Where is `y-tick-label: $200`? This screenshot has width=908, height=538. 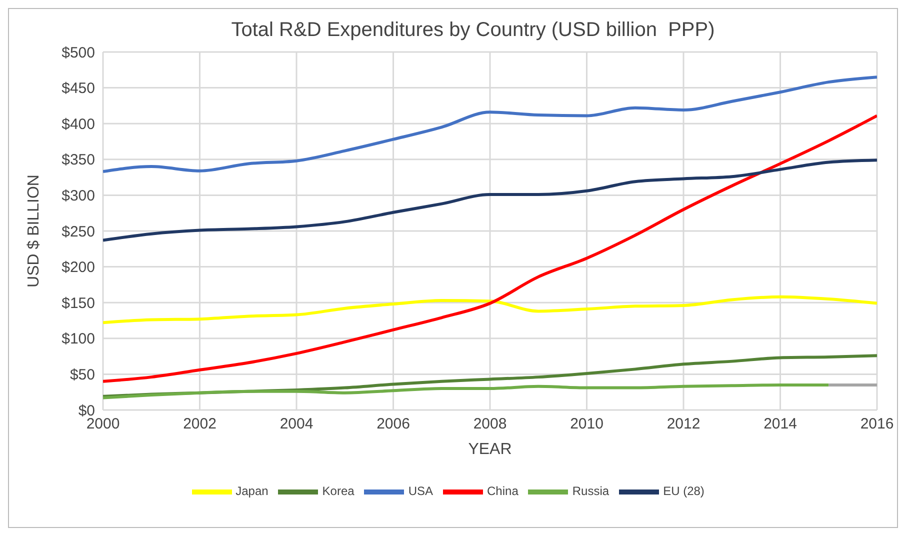 y-tick-label: $200 is located at coordinates (78, 267).